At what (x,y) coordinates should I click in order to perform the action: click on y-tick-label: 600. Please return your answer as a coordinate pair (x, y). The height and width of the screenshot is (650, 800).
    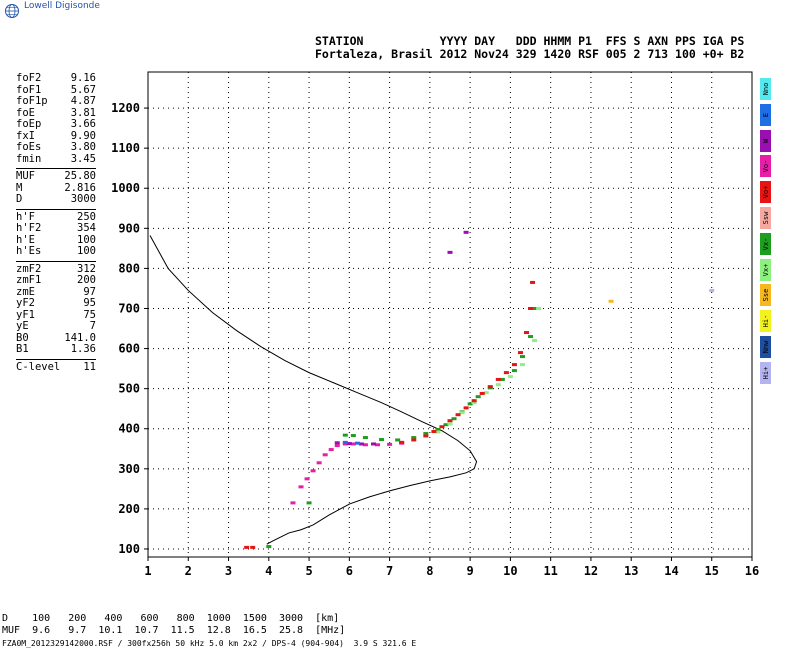
    Looking at the image, I should click on (129, 349).